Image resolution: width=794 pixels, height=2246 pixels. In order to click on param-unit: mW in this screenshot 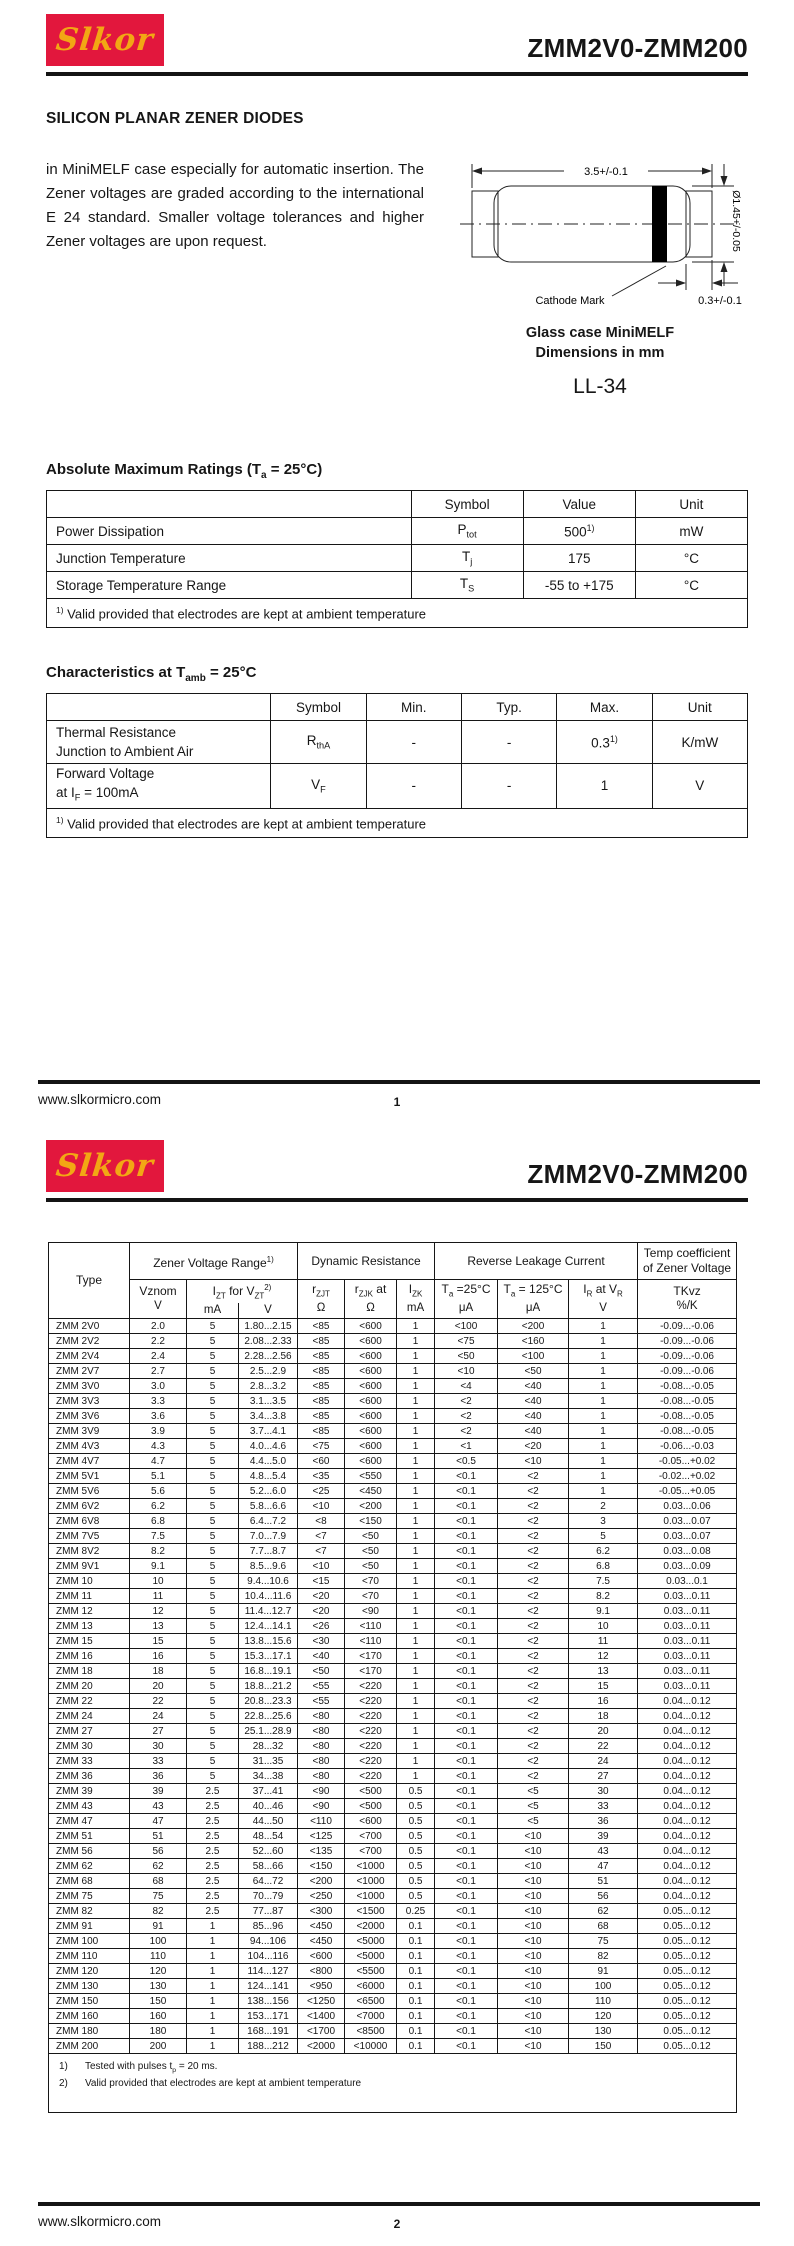, I will do `click(691, 531)`.